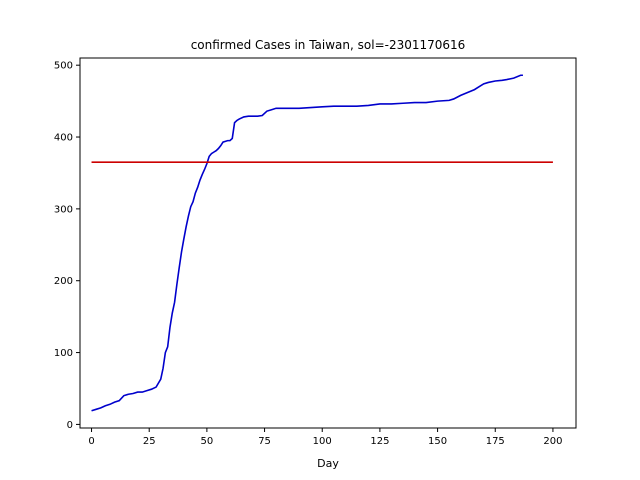  I want to click on x-tick-label: 50, so click(207, 441).